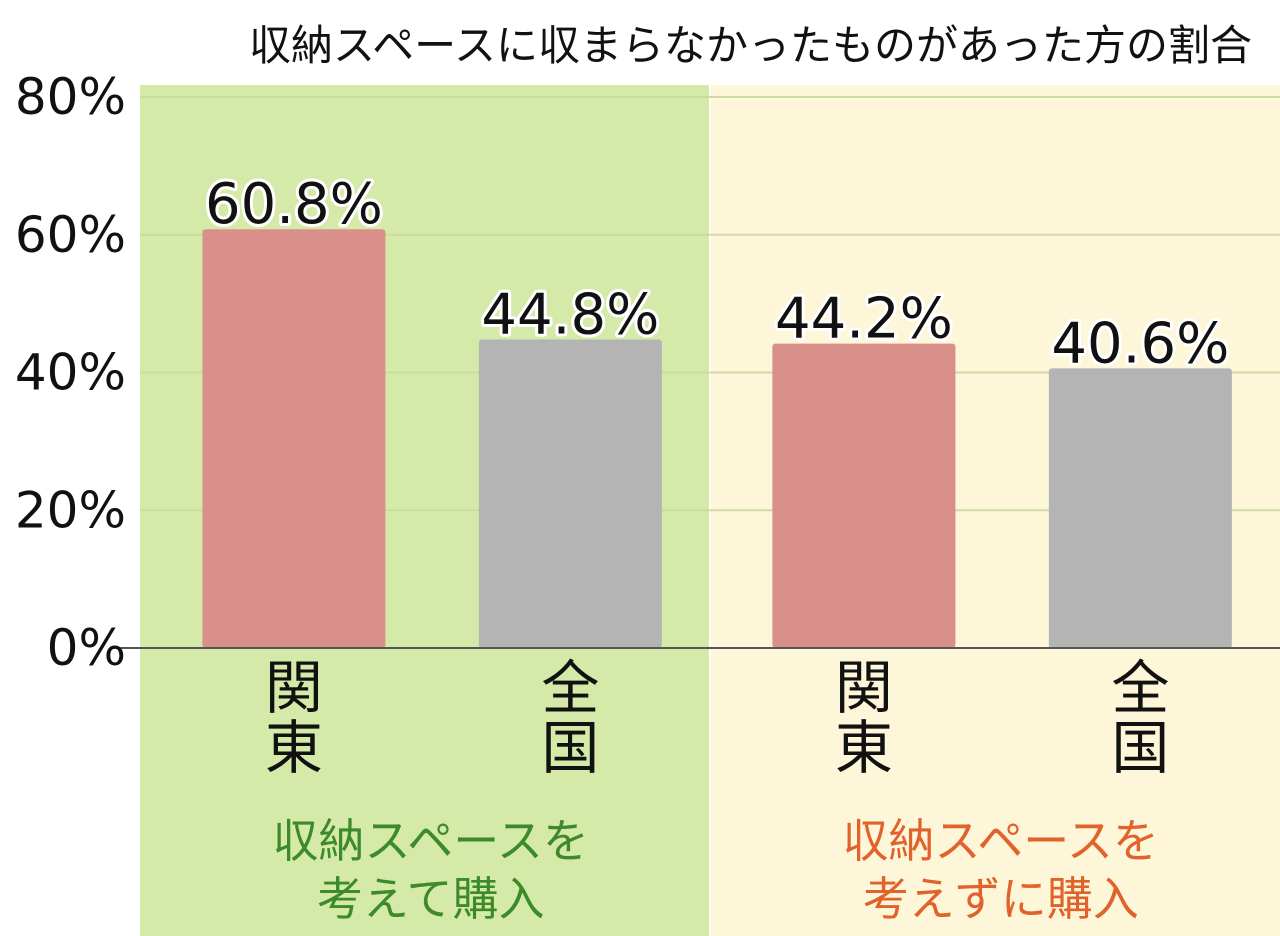 The width and height of the screenshot is (1280, 936). I want to click on value-label-2: 44.2%, so click(864, 319).